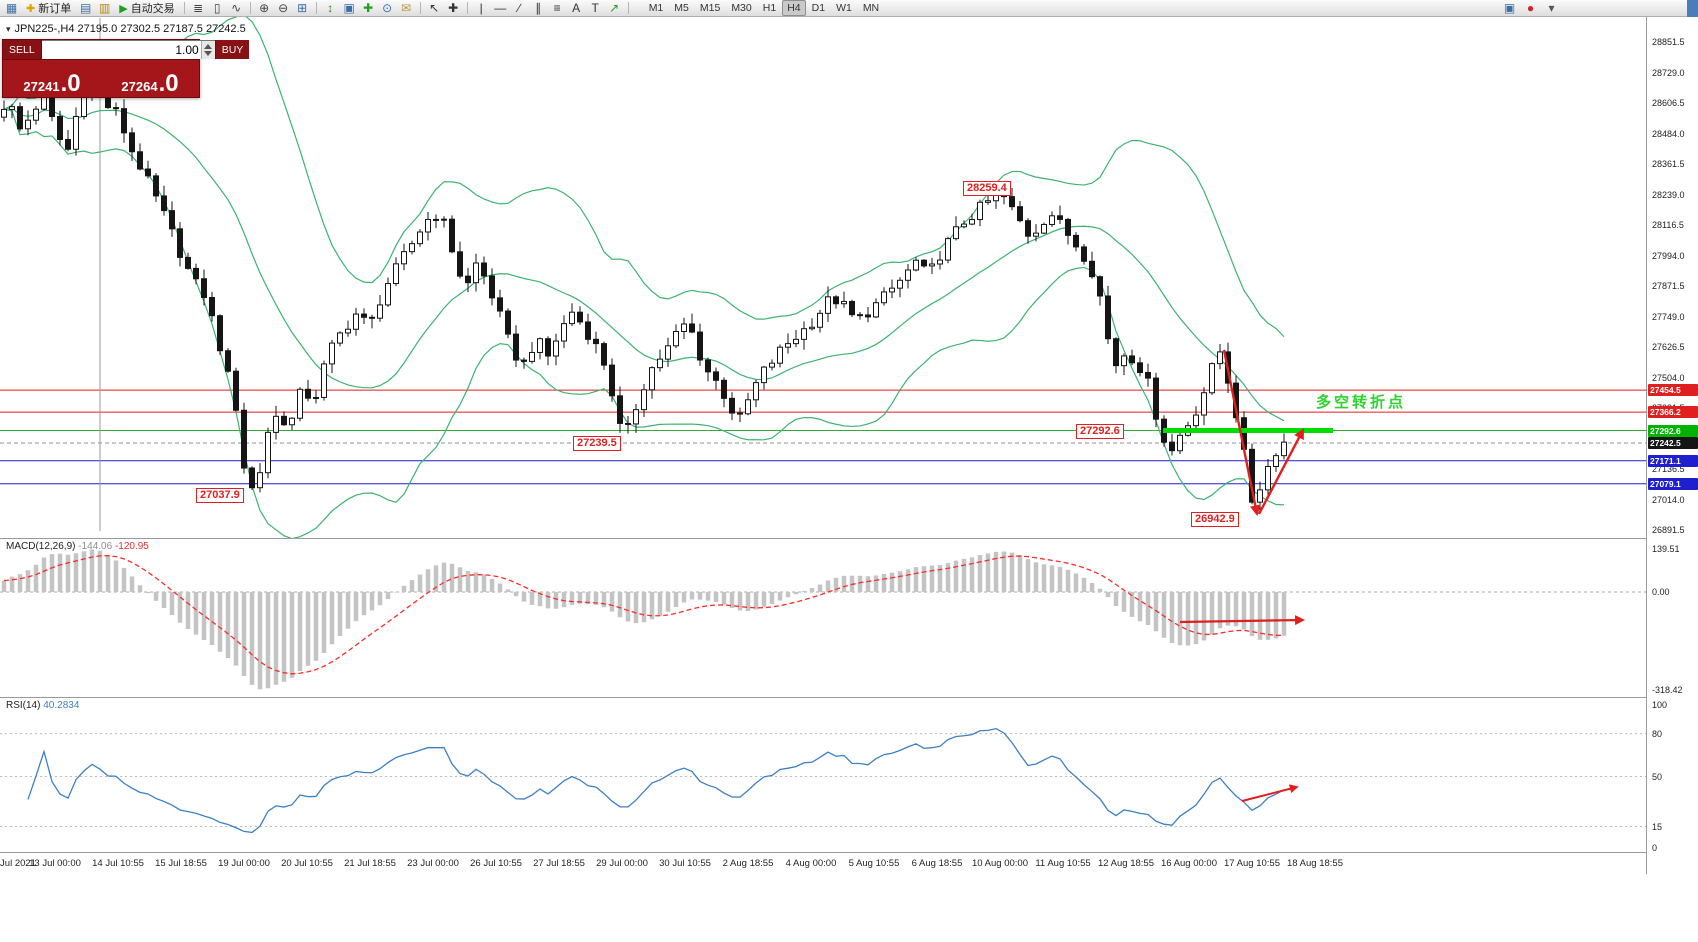 This screenshot has height=942, width=1698. What do you see at coordinates (41, 86) in the screenshot?
I see `sell-price-main: 27241` at bounding box center [41, 86].